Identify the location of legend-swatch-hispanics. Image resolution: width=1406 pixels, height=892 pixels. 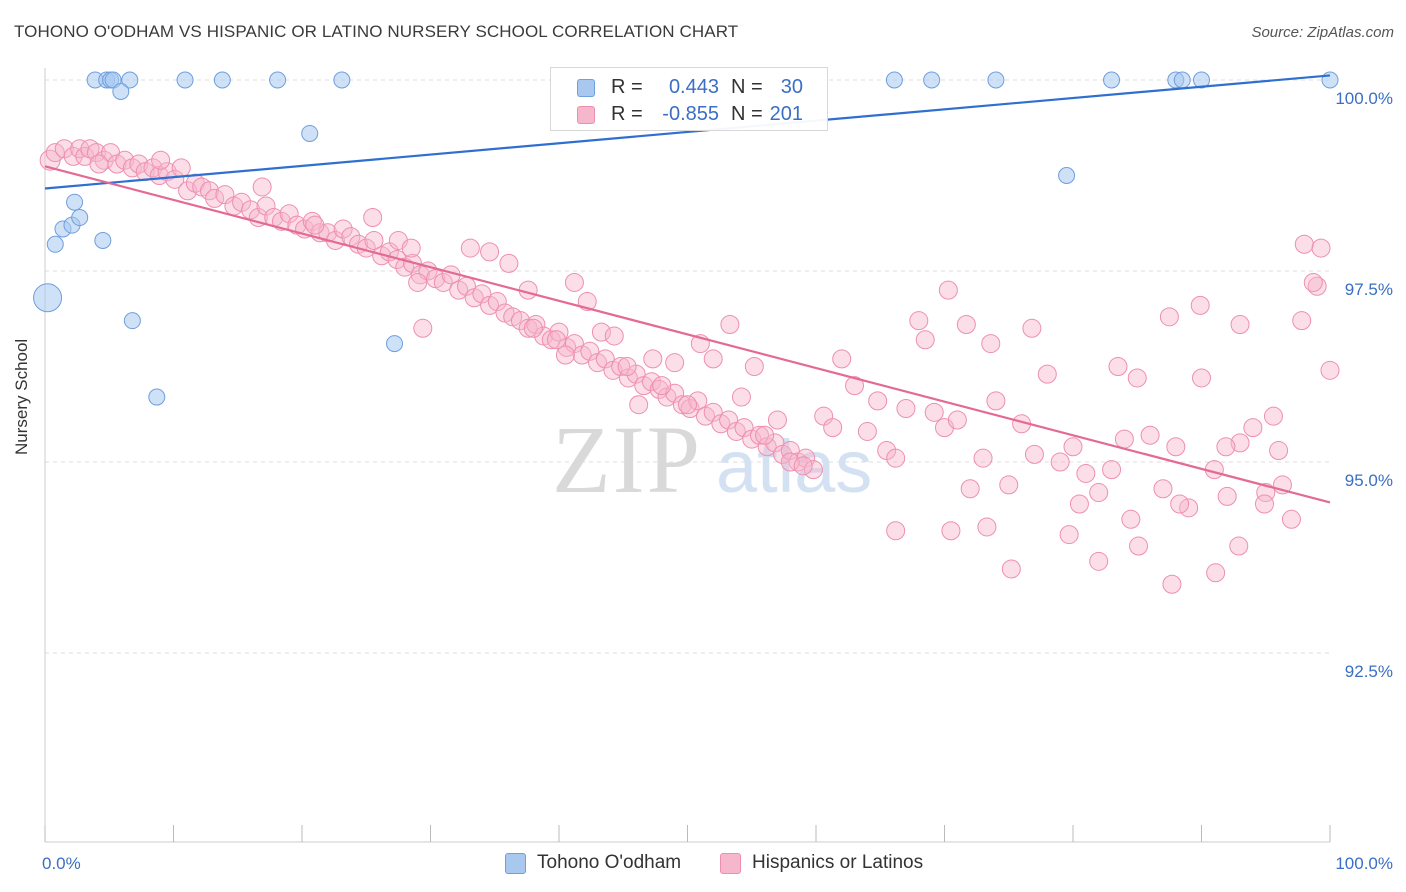
(586, 115).